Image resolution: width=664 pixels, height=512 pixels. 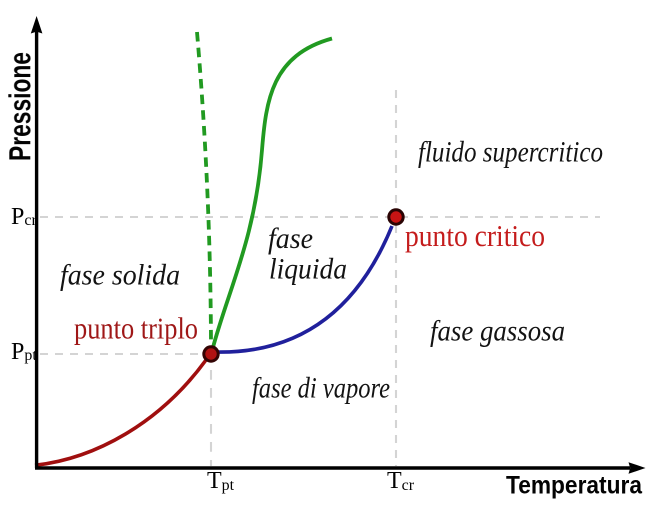 I want to click on svg-text: punto triplo, so click(x=136, y=328).